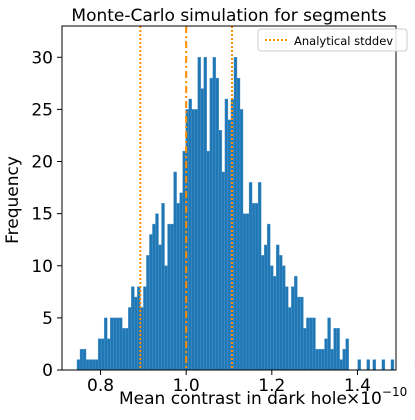 This screenshot has height=420, width=415. What do you see at coordinates (394, 392) in the screenshot?
I see `x-scale-exponent: −10` at bounding box center [394, 392].